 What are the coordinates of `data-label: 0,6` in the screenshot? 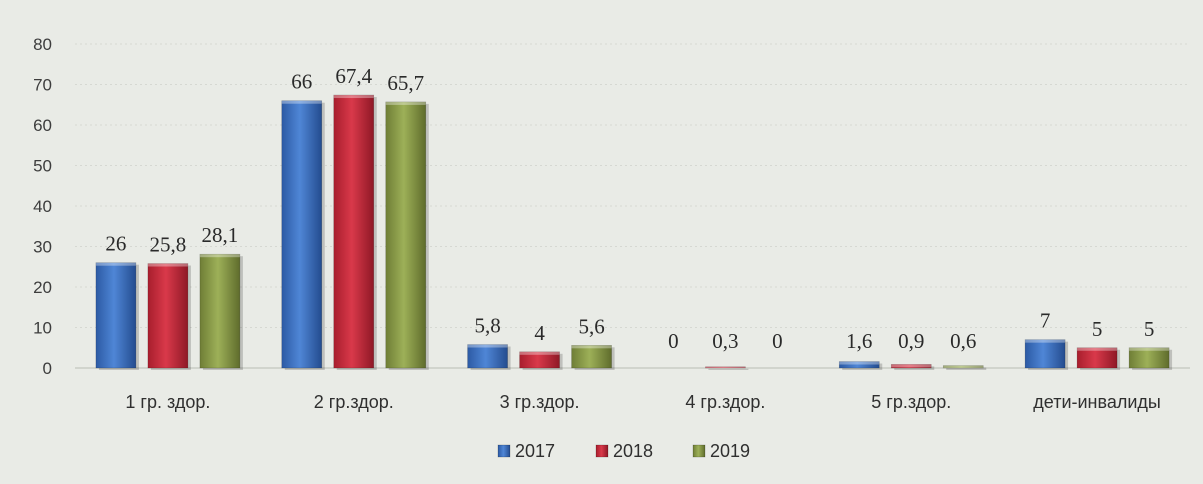 It's located at (963, 341).